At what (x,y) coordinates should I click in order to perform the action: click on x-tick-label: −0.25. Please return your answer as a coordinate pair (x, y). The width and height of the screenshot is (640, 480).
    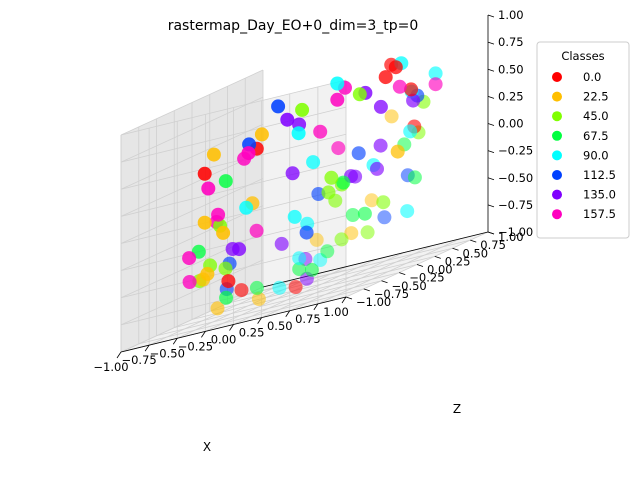
    Looking at the image, I should click on (195, 346).